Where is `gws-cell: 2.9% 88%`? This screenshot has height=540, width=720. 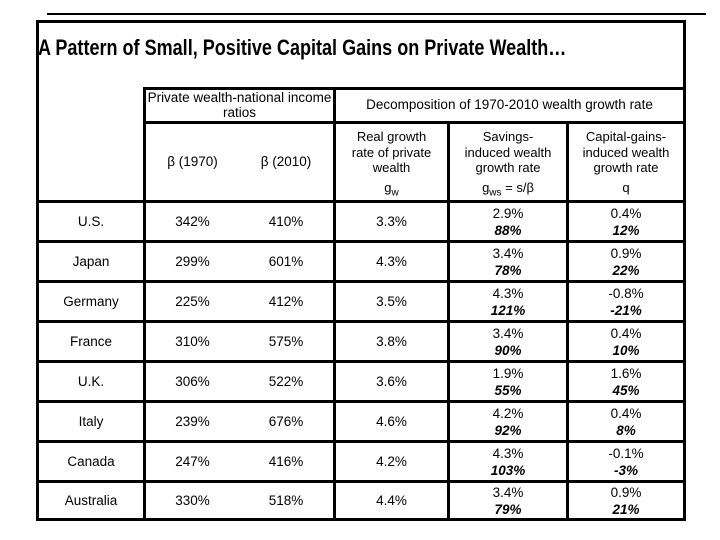
gws-cell: 2.9% 88% is located at coordinates (508, 221).